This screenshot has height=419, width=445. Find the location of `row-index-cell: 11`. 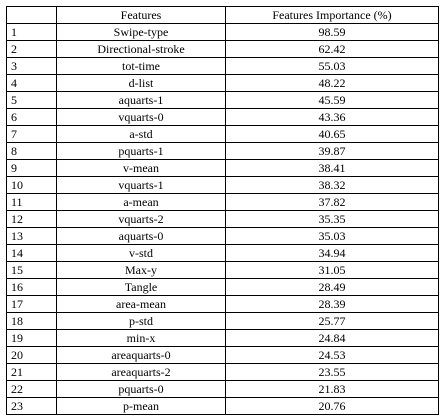

row-index-cell: 11 is located at coordinates (31, 202).